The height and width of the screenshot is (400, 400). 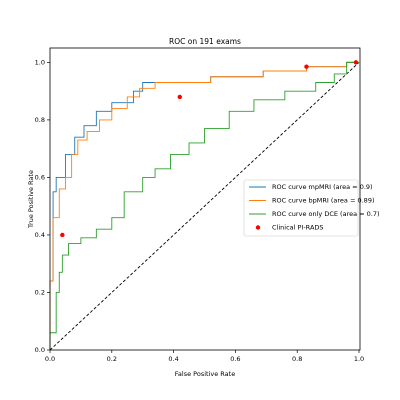 What do you see at coordinates (40, 350) in the screenshot?
I see `y-tick-label: 0.0` at bounding box center [40, 350].